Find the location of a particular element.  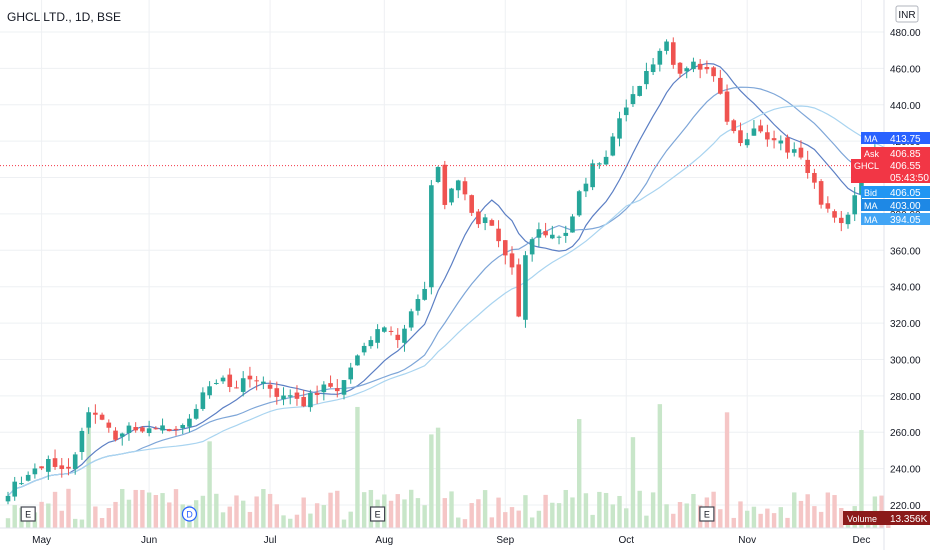

dividend-marker: D is located at coordinates (189, 514).